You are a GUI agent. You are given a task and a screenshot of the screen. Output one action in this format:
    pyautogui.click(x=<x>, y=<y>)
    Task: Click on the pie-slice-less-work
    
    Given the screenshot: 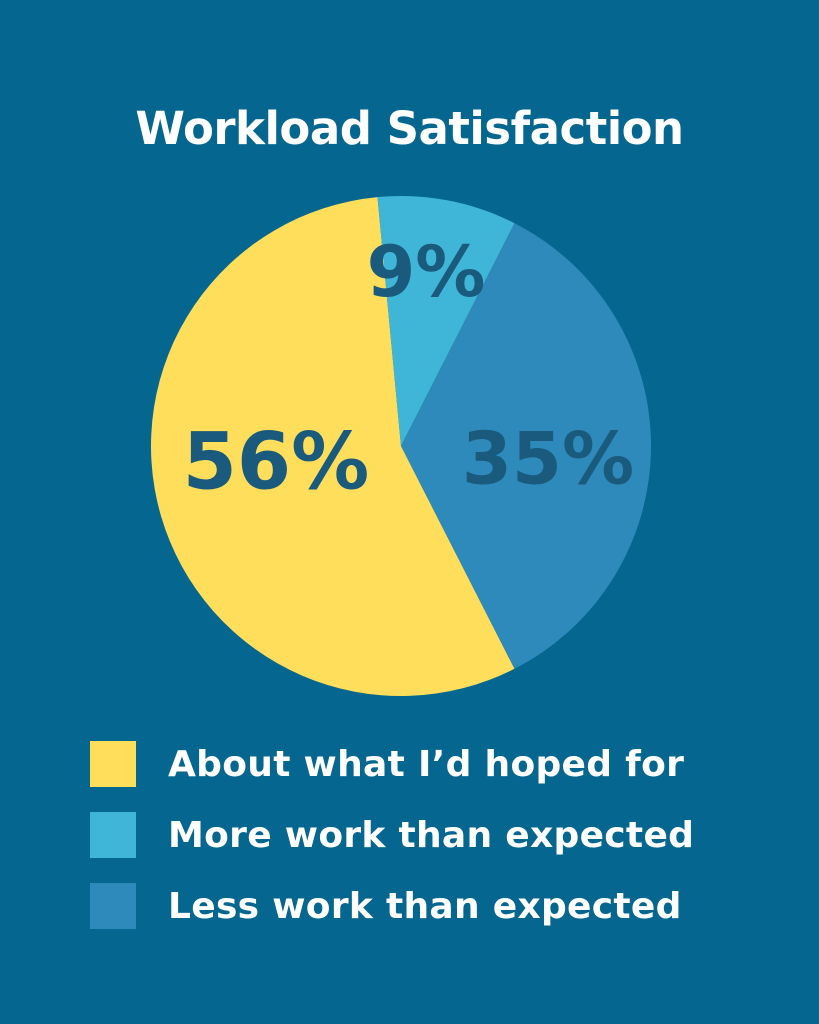 What is the action you would take?
    pyautogui.click(x=526, y=446)
    